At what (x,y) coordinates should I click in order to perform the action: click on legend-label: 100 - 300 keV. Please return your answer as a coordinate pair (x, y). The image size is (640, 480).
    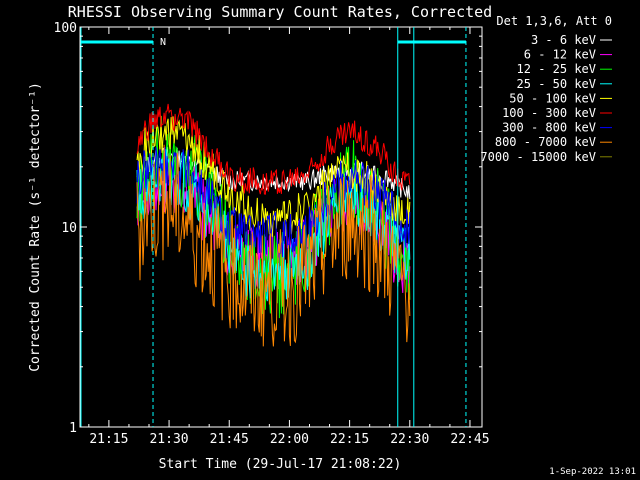
    Looking at the image, I should click on (549, 113).